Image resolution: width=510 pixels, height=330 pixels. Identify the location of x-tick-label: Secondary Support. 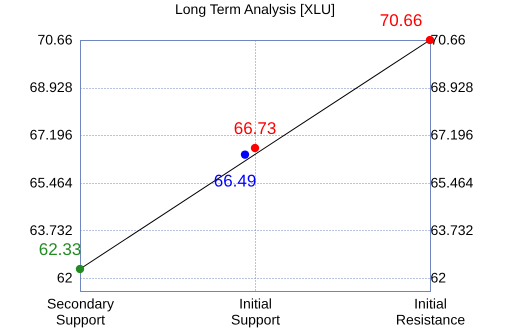
(80, 312).